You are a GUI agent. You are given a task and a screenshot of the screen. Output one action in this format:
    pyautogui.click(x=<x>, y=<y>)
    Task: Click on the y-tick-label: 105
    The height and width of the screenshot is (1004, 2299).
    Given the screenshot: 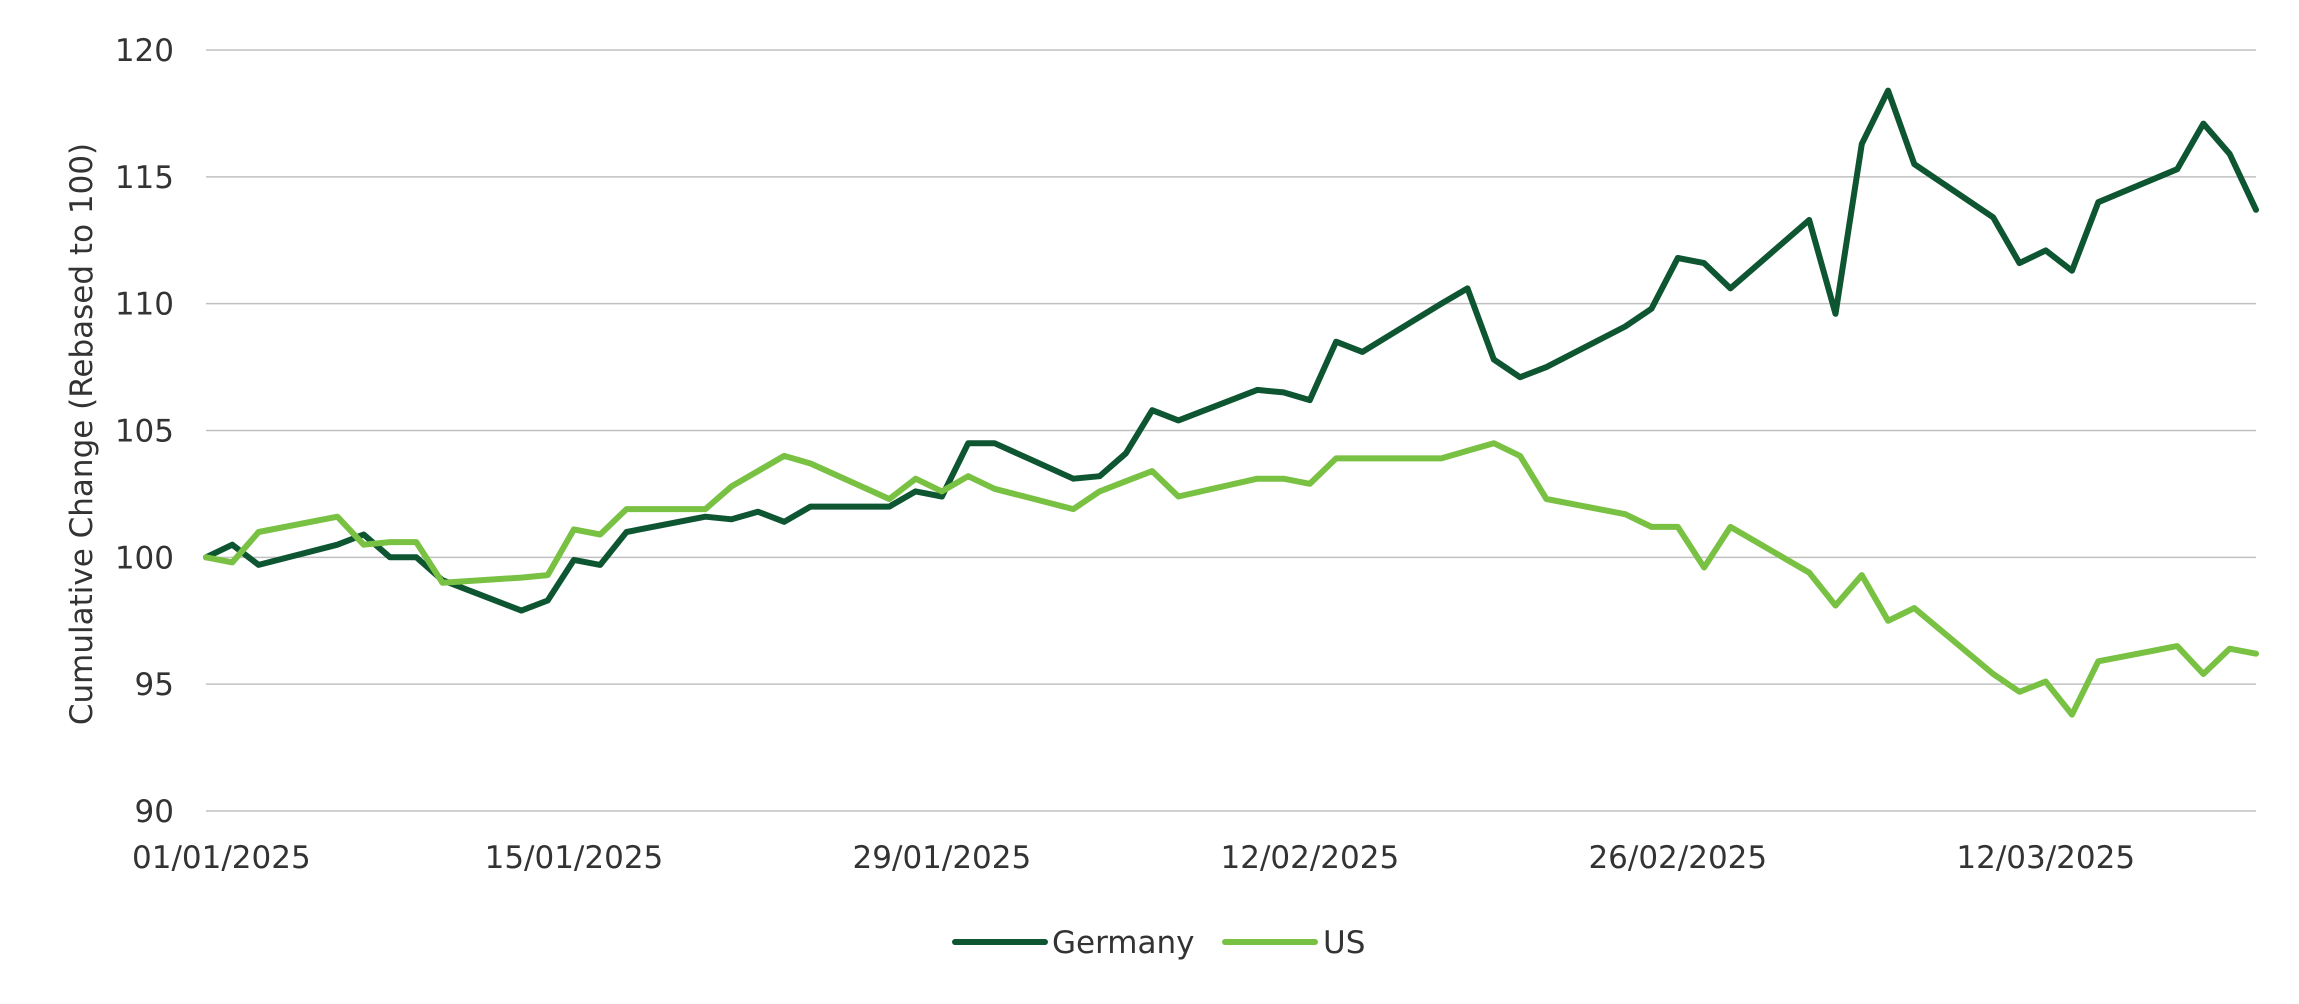 What is the action you would take?
    pyautogui.click(x=144, y=432)
    